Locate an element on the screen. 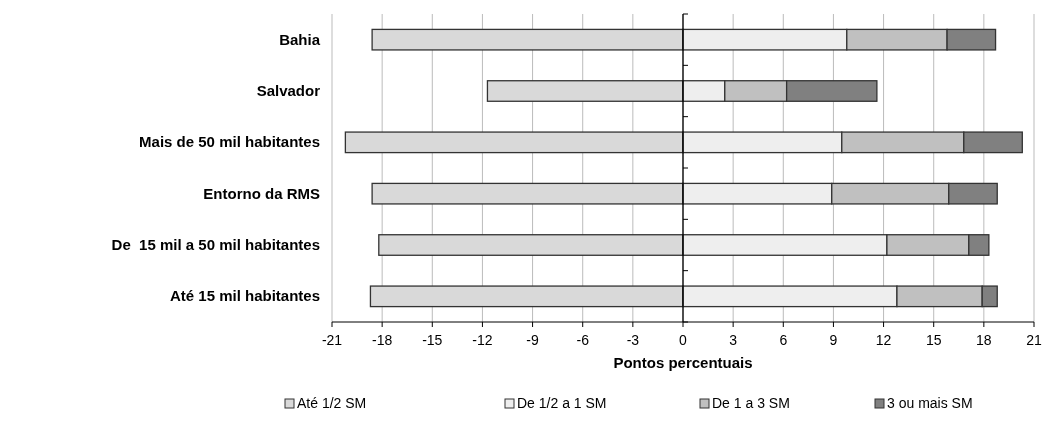 The height and width of the screenshot is (423, 1045). x-tick-label: -3 is located at coordinates (633, 340).